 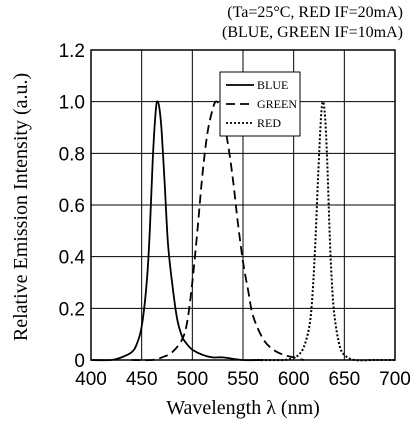 What do you see at coordinates (243, 408) in the screenshot?
I see `x-axis-label: Wavelength λ (nm)` at bounding box center [243, 408].